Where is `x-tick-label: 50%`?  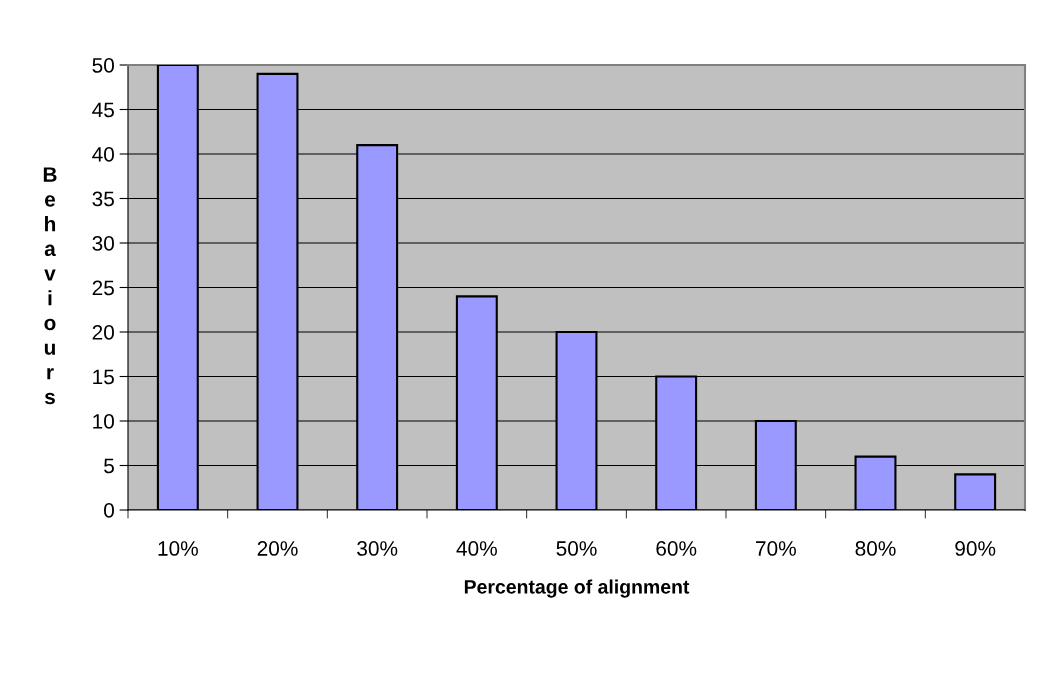
x-tick-label: 50% is located at coordinates (576, 548).